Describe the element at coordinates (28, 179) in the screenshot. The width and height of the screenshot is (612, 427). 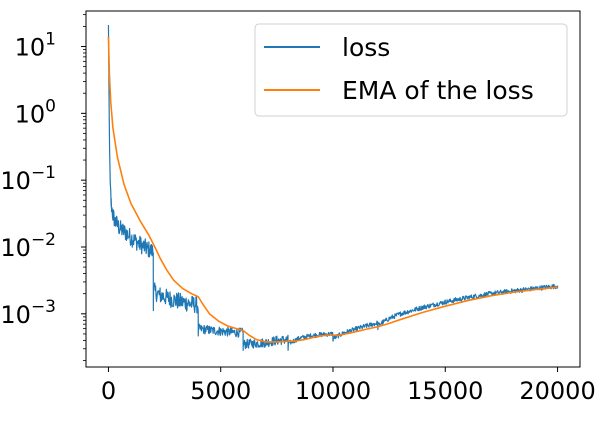
I see `y-tick-label: 10⁻¹` at that location.